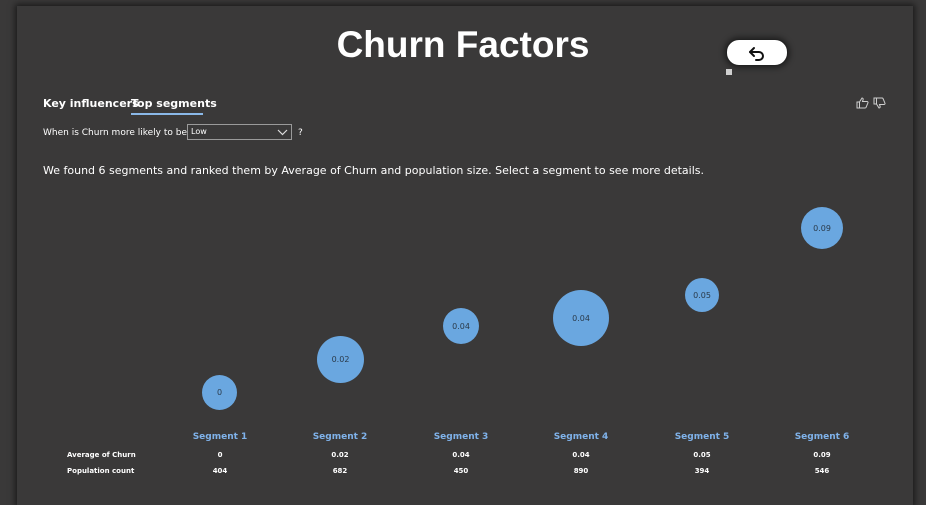  What do you see at coordinates (879, 103) in the screenshot?
I see `thumbs-down-icon` at bounding box center [879, 103].